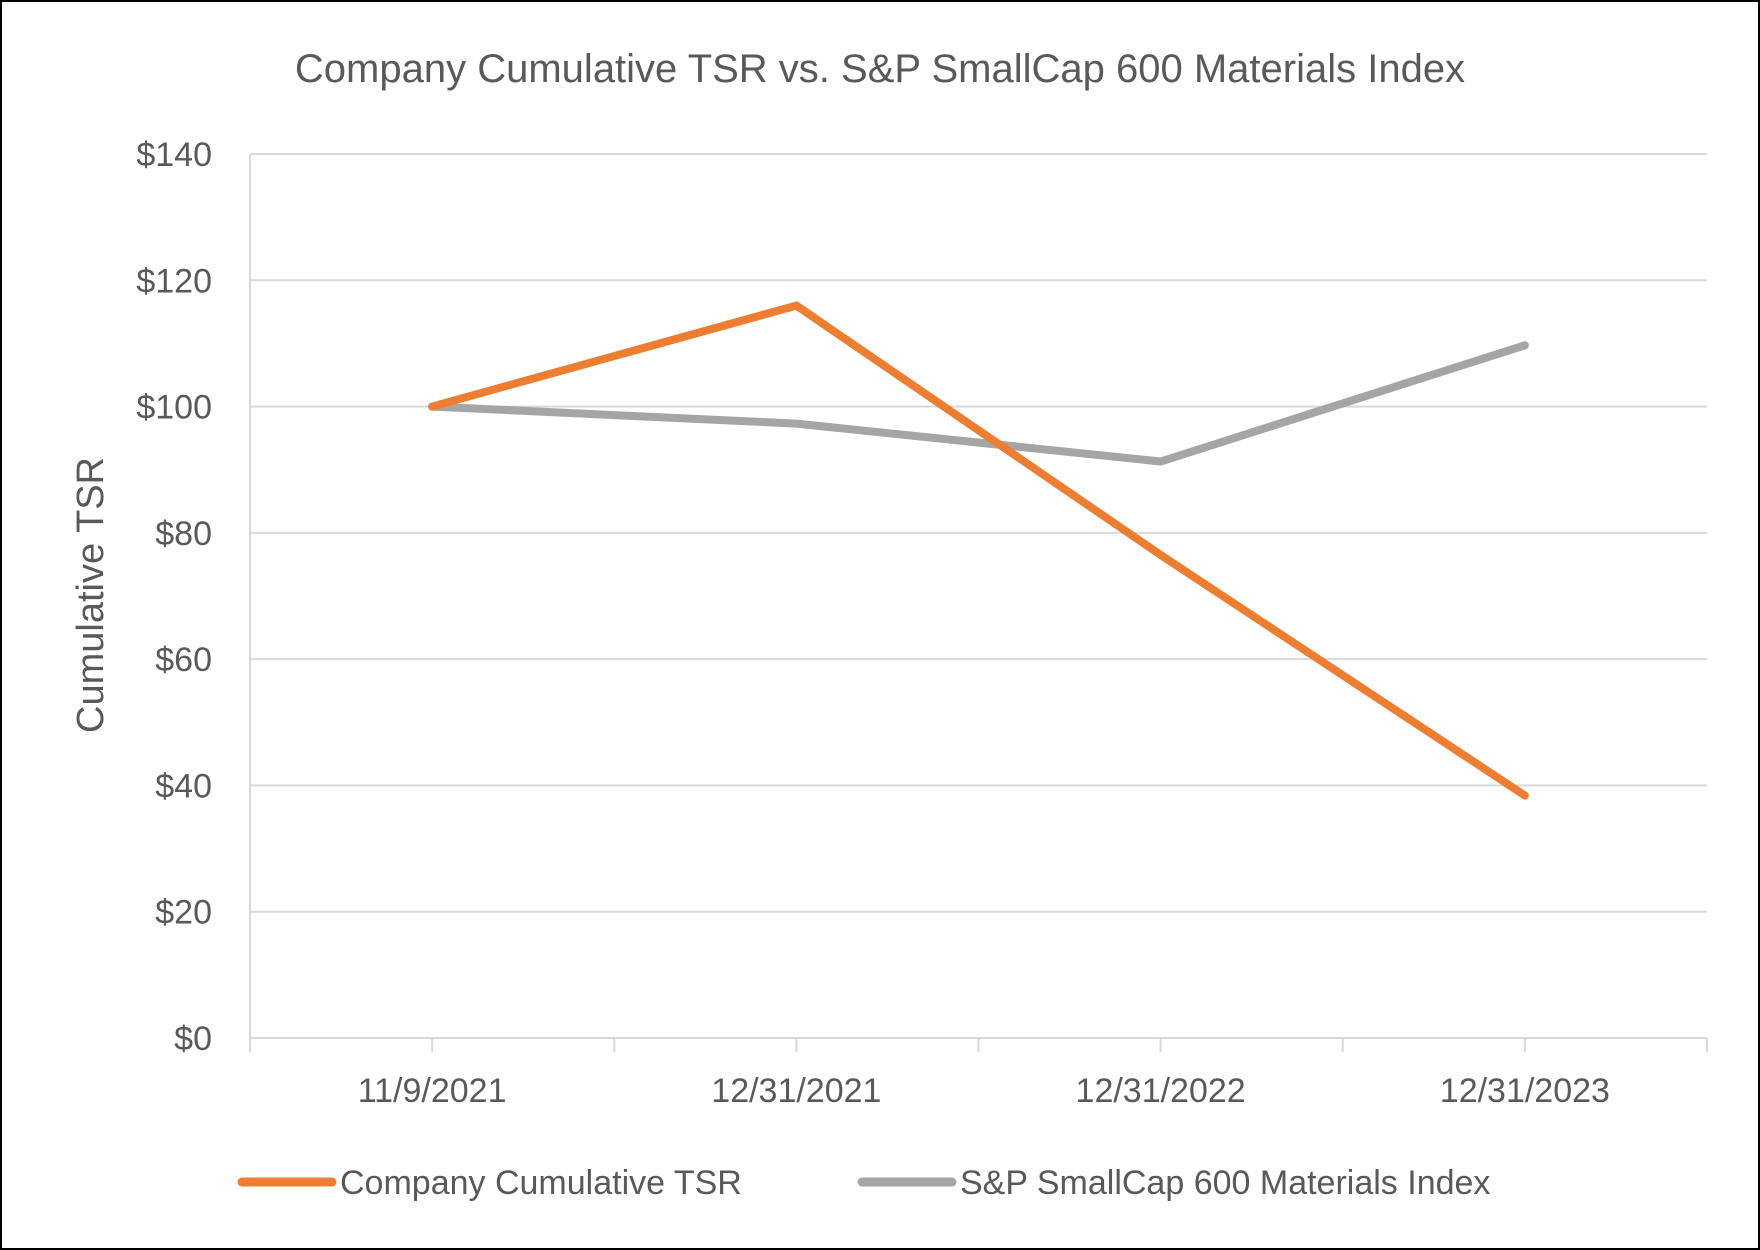 This screenshot has width=1760, height=1250. I want to click on x-tick-label: 12/31/2021, so click(796, 1091).